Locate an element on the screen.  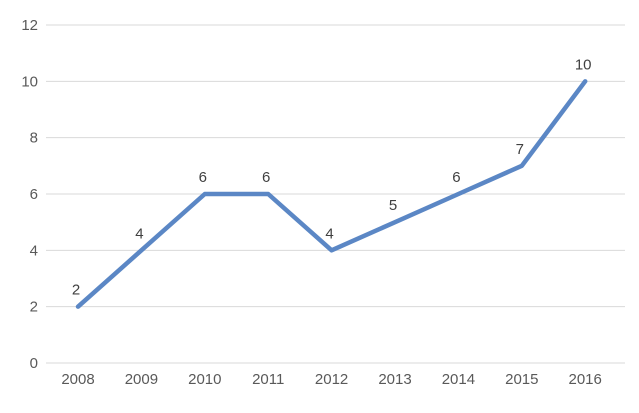
data-label-2008: 2 is located at coordinates (76, 290).